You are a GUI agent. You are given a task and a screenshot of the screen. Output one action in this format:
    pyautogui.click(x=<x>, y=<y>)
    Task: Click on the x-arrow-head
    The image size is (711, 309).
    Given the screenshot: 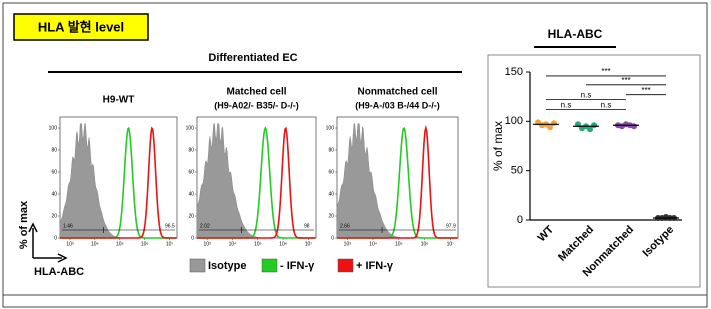 What is the action you would take?
    pyautogui.click(x=62, y=258)
    